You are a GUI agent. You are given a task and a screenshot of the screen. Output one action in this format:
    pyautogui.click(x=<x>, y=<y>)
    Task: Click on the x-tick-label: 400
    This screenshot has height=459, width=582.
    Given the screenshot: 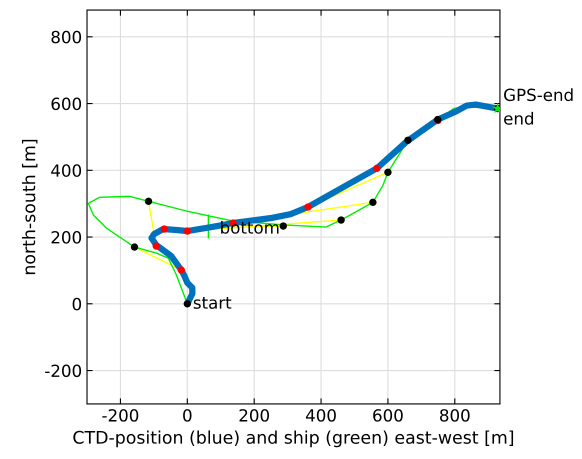 What is the action you would take?
    pyautogui.click(x=321, y=415)
    